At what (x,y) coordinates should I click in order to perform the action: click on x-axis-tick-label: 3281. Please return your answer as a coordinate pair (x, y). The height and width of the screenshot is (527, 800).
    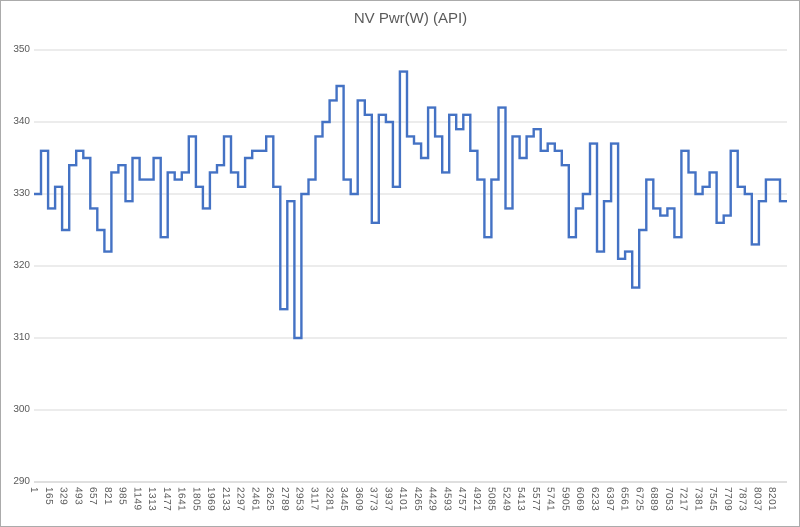
    Looking at the image, I should click on (329, 499).